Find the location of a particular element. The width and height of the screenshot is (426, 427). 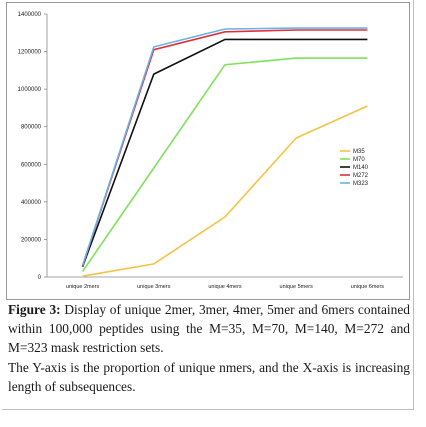

y-tick-label: 200000 is located at coordinates (31, 240).